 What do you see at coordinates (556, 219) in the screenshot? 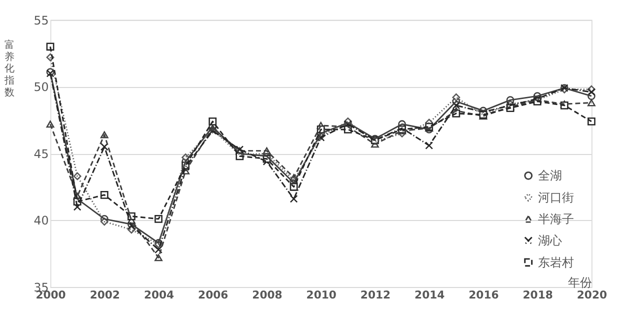
I see `legend-label: 半海子` at bounding box center [556, 219].